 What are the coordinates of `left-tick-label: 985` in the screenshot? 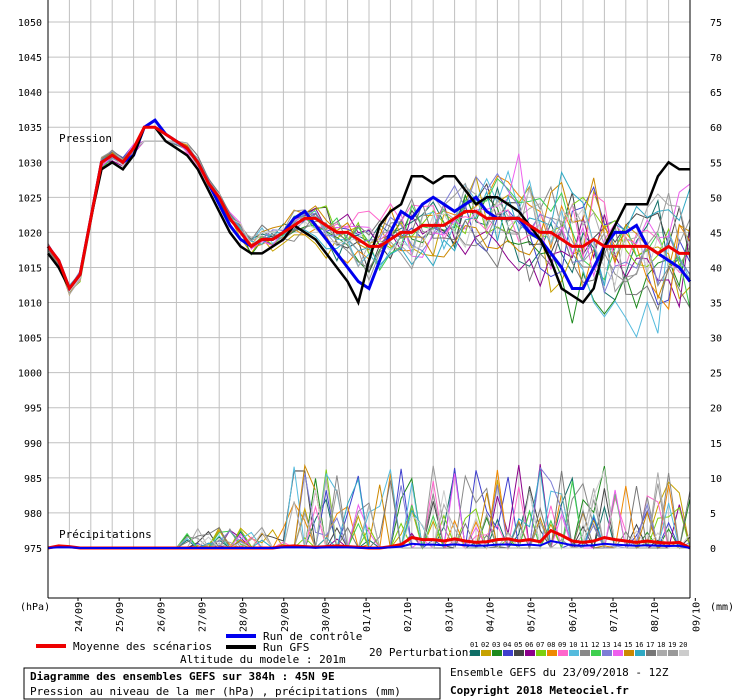 It's located at (33, 479).